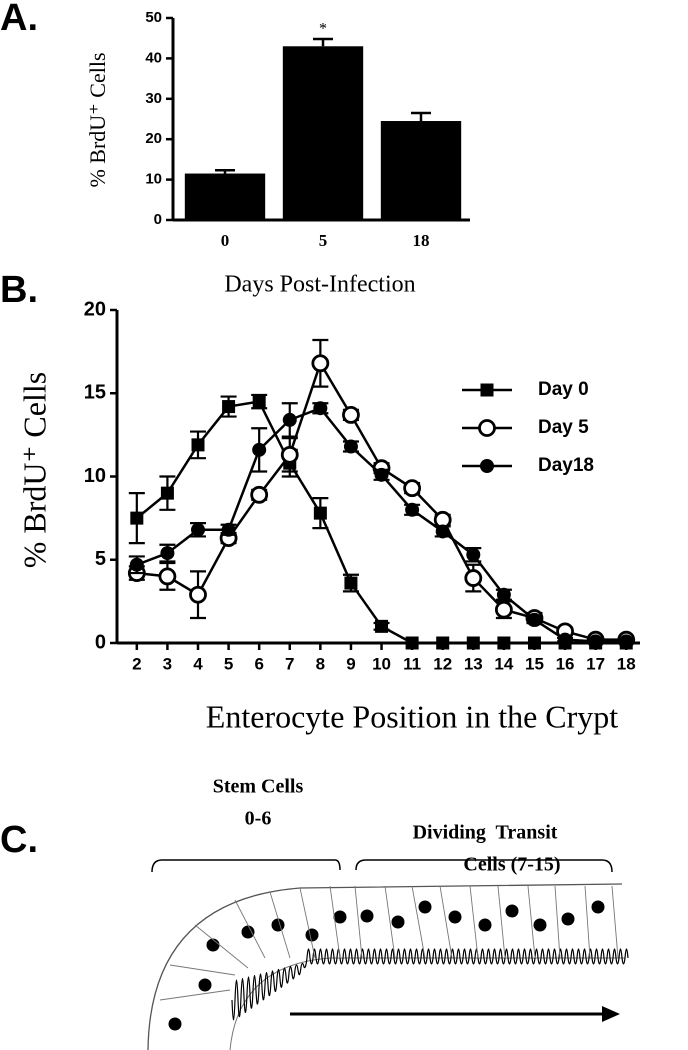 The width and height of the screenshot is (688, 1050). I want to click on x-axis-label: Enterocyte Position in the Crypt, so click(412, 716).